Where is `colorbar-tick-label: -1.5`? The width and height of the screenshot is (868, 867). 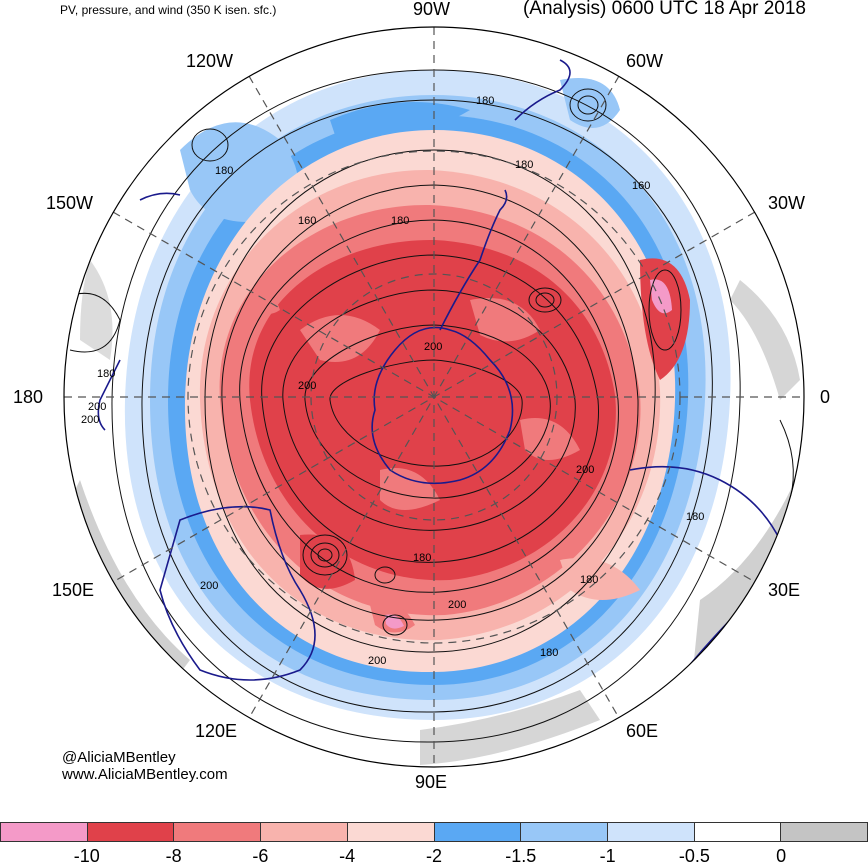 colorbar-tick-label: -1.5 is located at coordinates (521, 856).